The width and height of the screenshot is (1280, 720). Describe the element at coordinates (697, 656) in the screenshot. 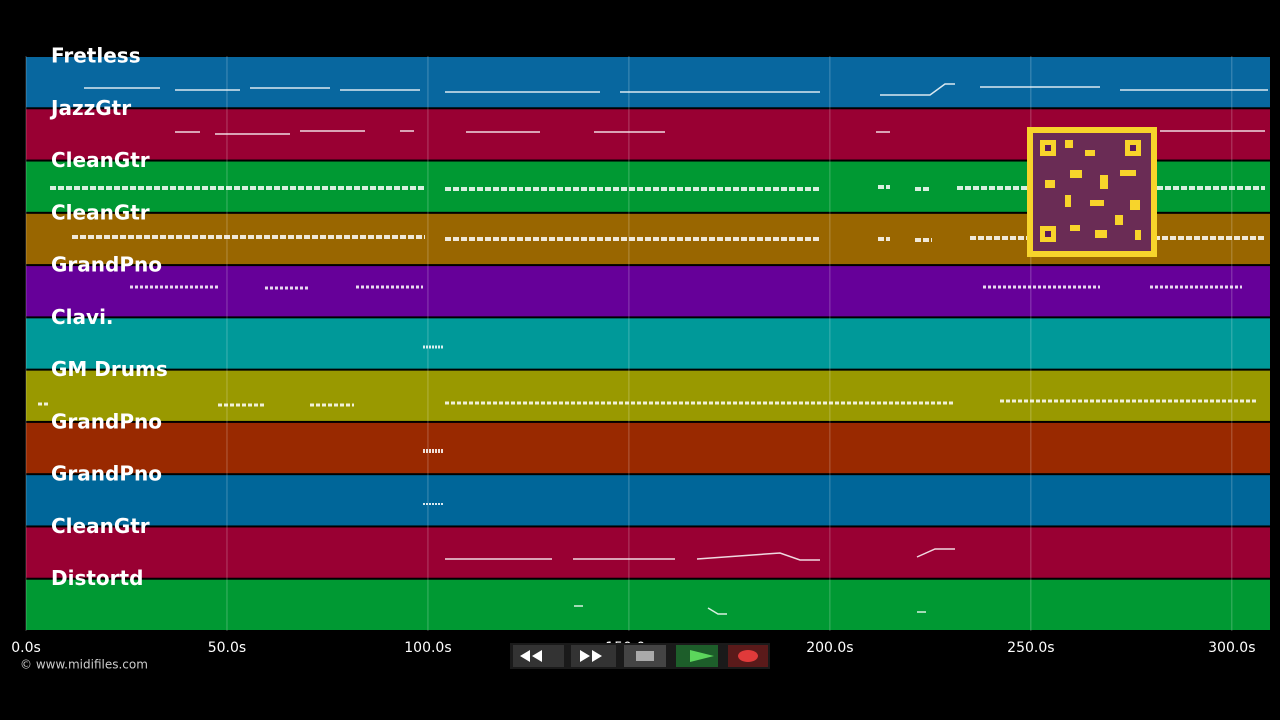

I see `play-button` at that location.